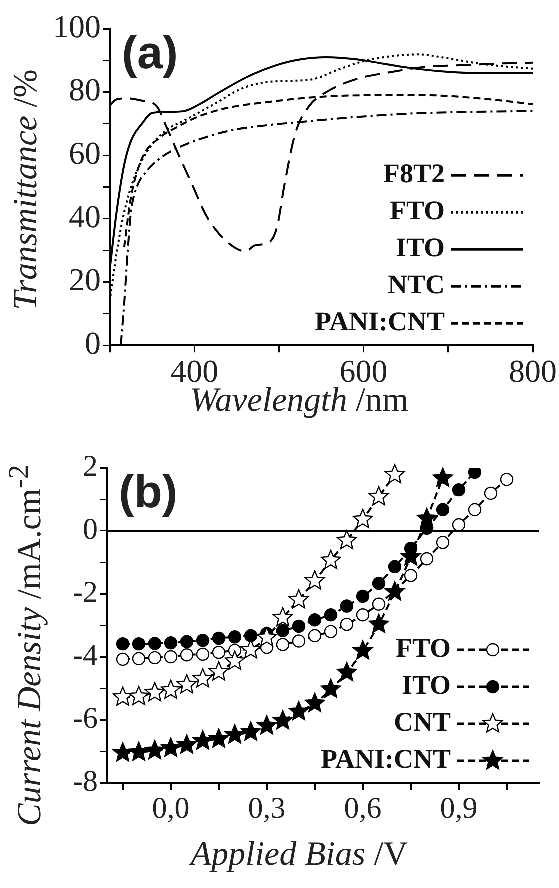 The height and width of the screenshot is (888, 559). What do you see at coordinates (422, 721) in the screenshot?
I see `legend-label: CNT` at bounding box center [422, 721].